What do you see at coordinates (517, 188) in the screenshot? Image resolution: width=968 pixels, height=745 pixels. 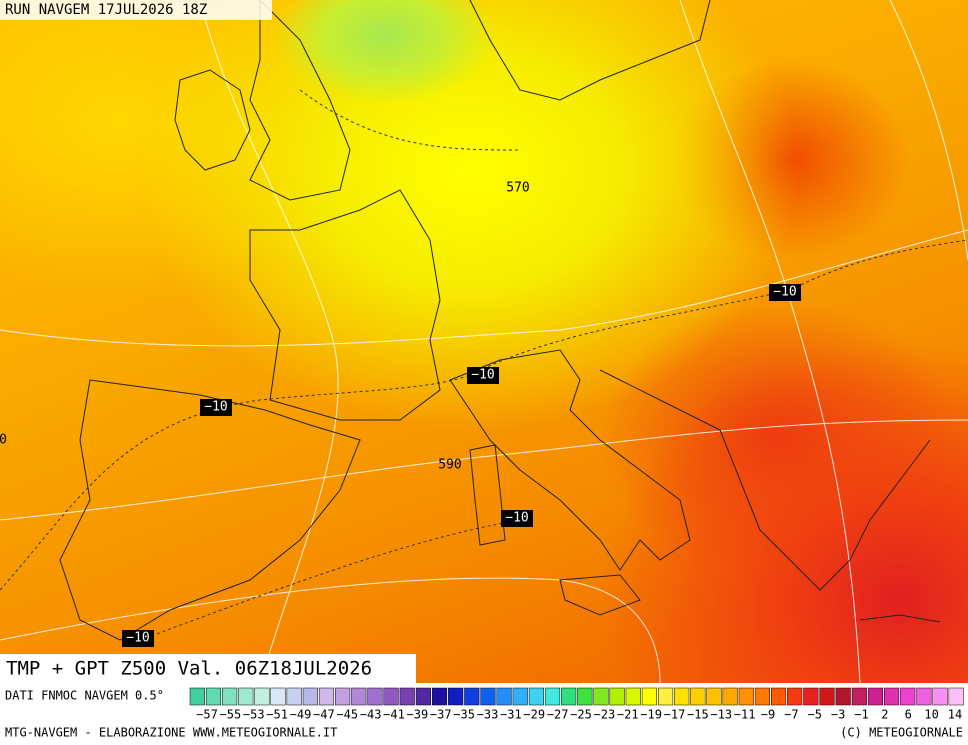 I see `contour-label: 570` at bounding box center [517, 188].